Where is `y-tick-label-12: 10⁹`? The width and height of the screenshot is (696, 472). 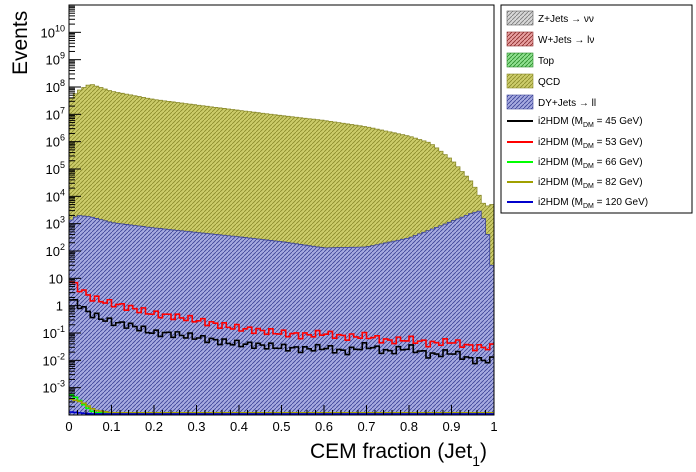
y-tick-label-12: 10⁹ is located at coordinates (55, 59).